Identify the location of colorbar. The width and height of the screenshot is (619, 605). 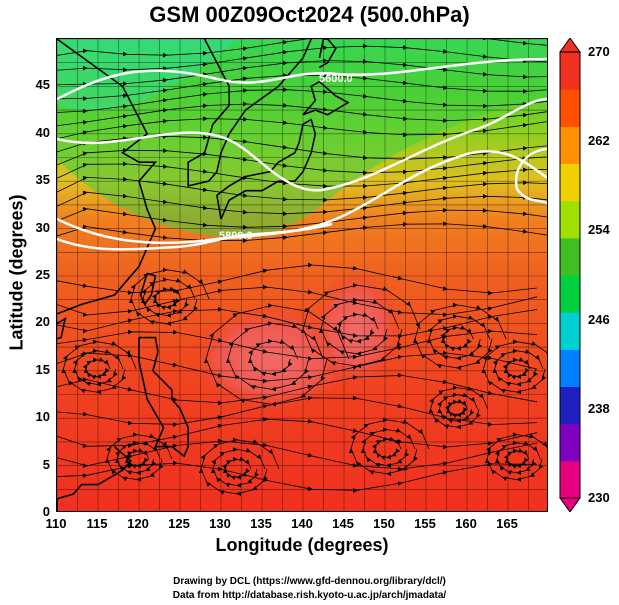
(570, 275).